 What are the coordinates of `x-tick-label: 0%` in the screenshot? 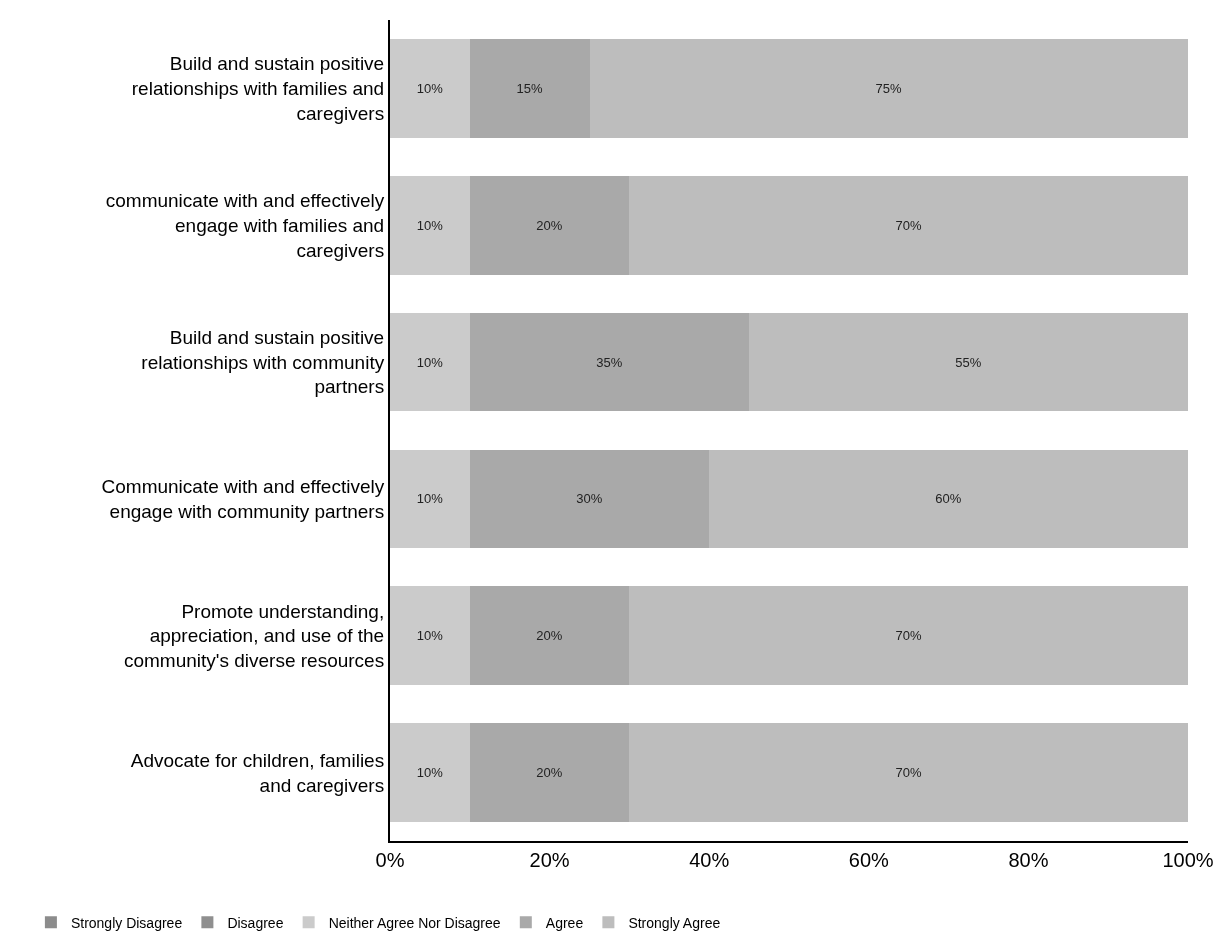 It's located at (390, 860).